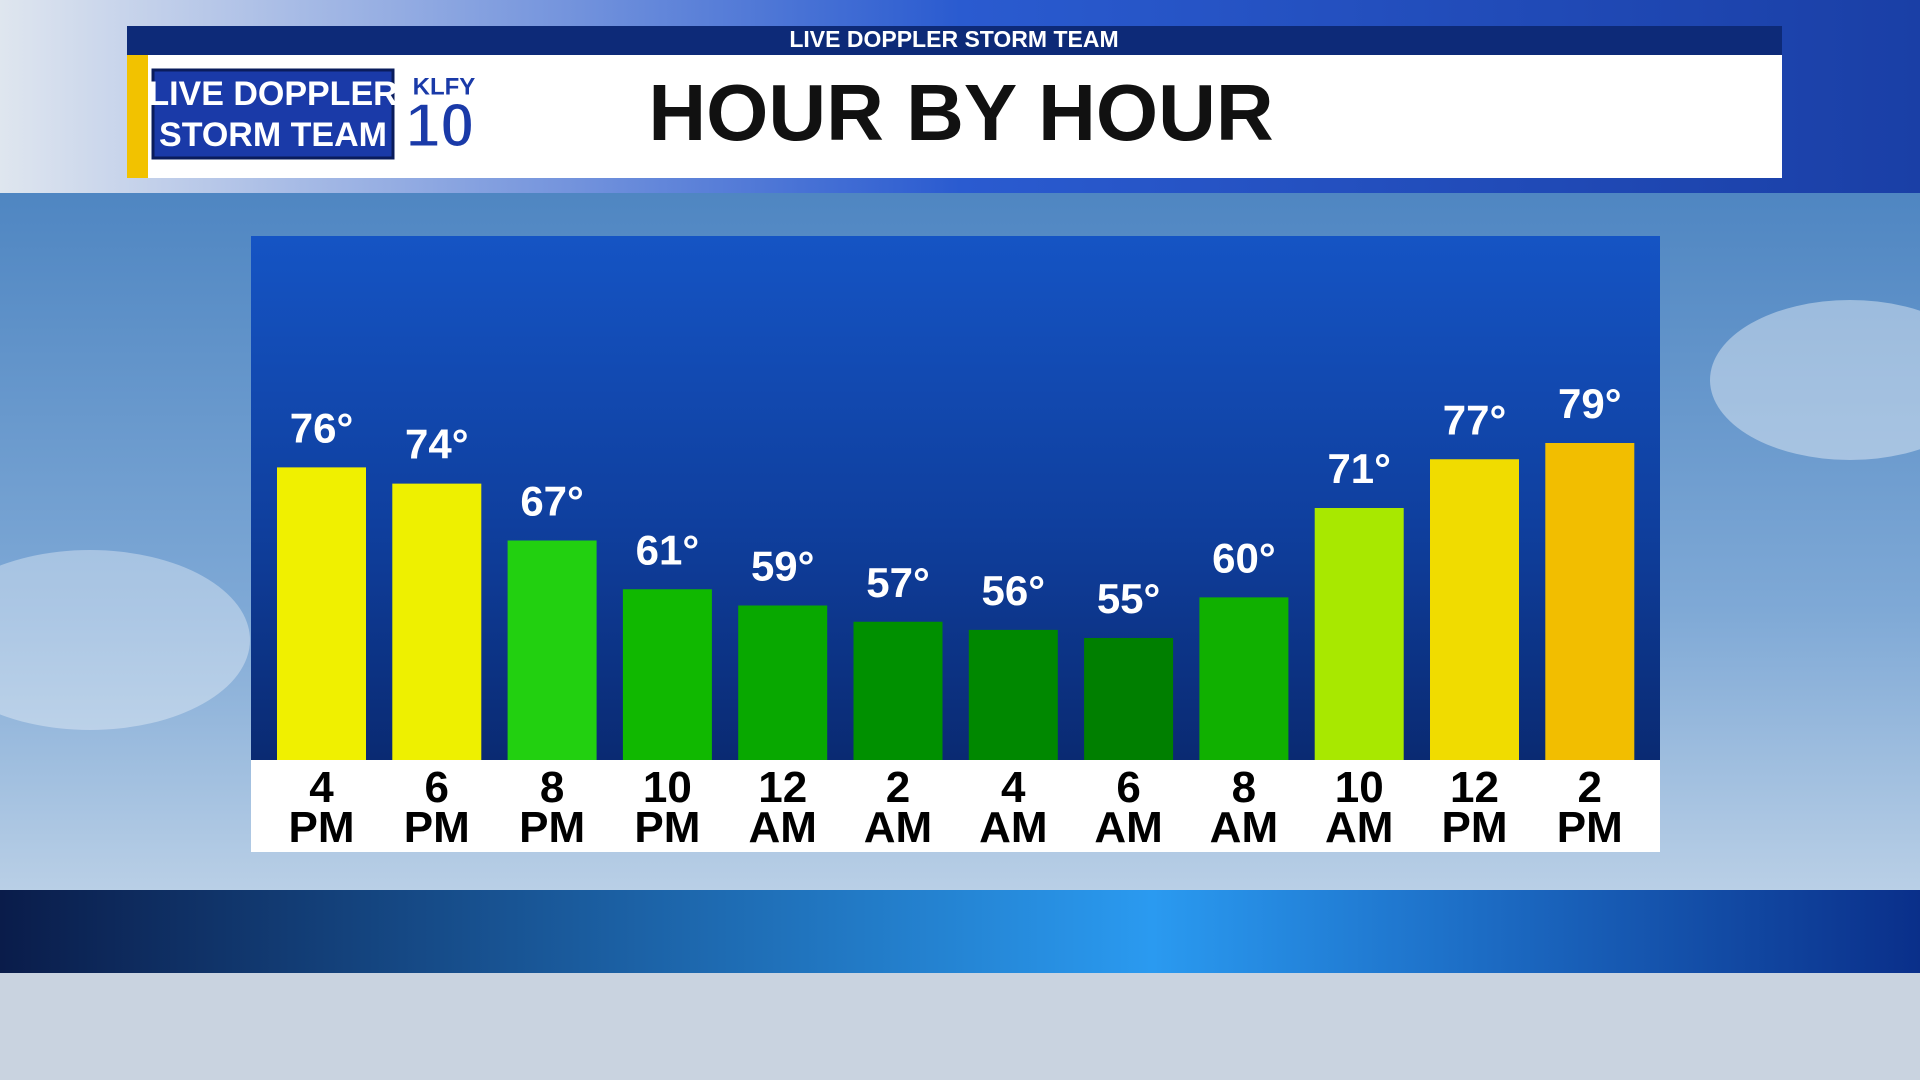  I want to click on value-label: 67°, so click(552, 501).